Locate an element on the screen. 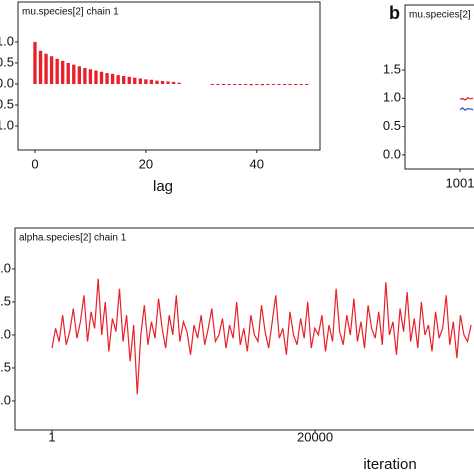 The width and height of the screenshot is (474, 474). chart-title: alpha.species[2] chain 1 is located at coordinates (73, 238).